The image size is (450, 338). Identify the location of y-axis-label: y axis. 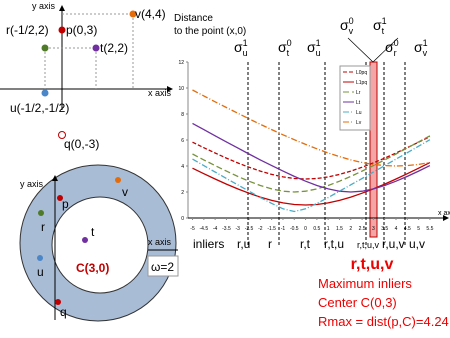
(44, 6).